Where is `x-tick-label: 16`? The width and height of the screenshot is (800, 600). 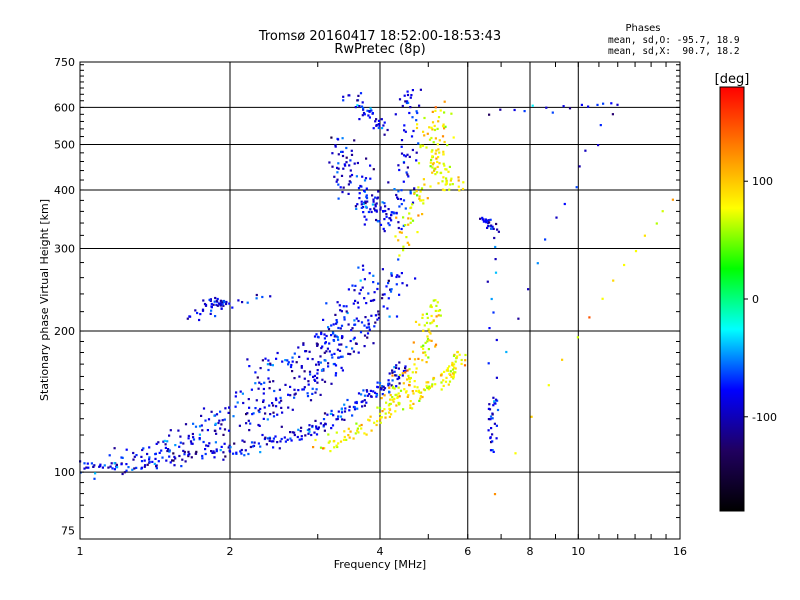 x-tick-label: 16 is located at coordinates (680, 551).